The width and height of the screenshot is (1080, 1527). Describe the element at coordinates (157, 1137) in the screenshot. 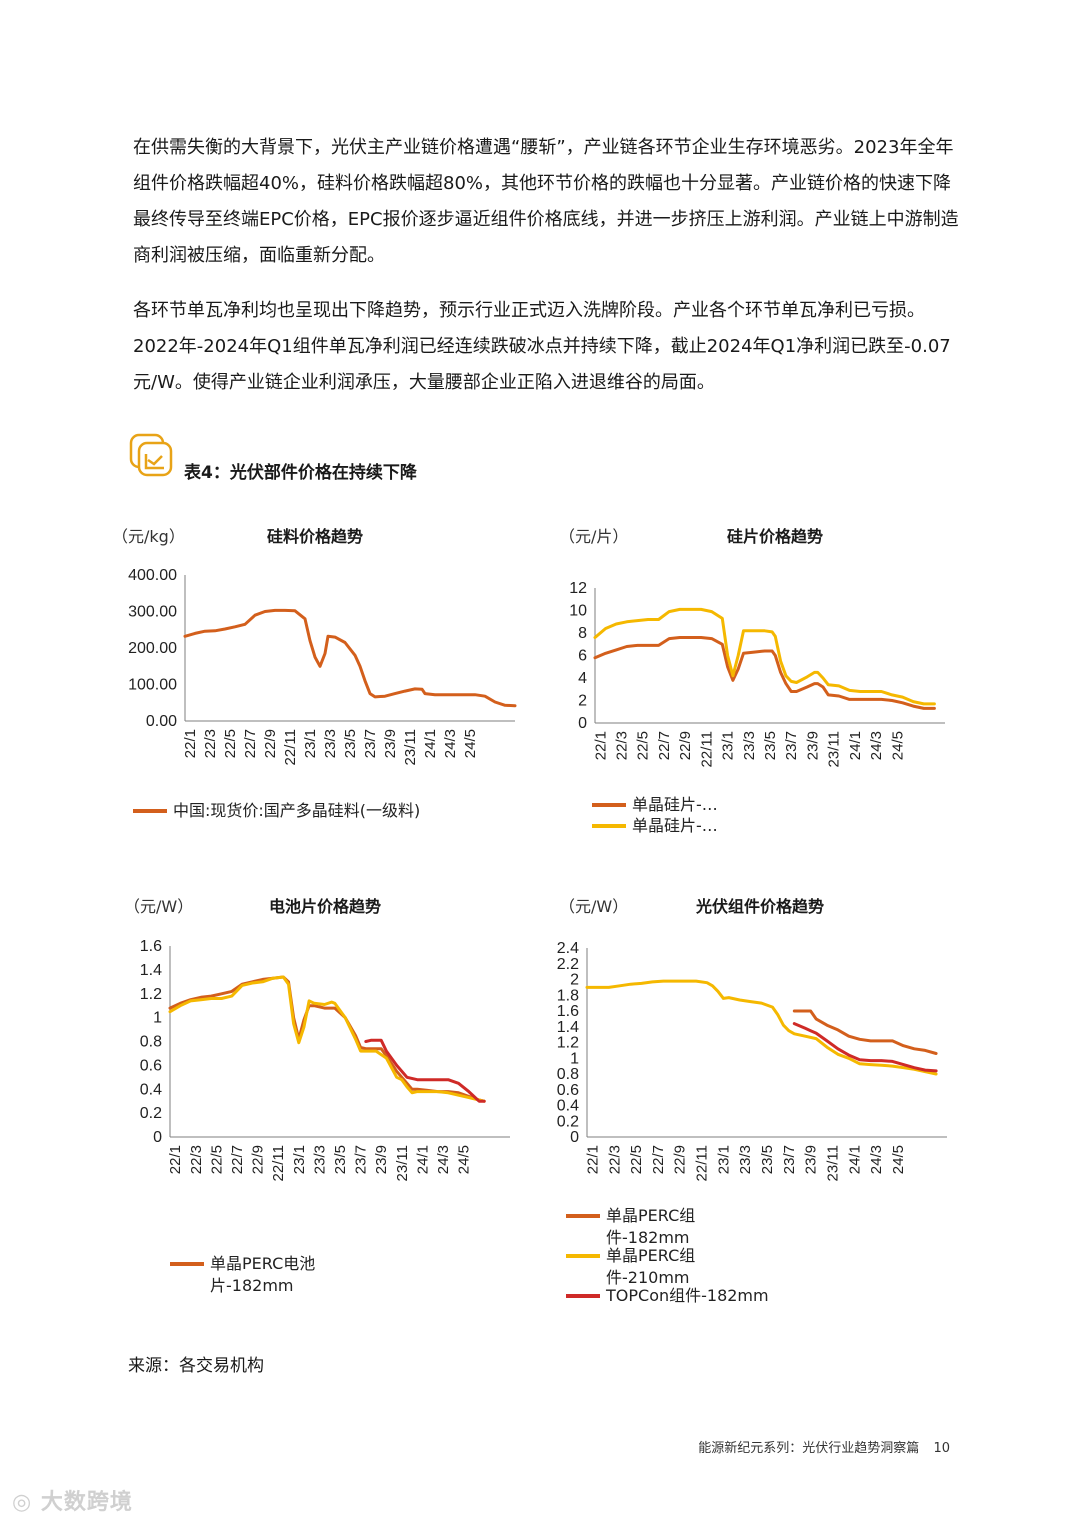

I see `y-tick-label: 0` at that location.